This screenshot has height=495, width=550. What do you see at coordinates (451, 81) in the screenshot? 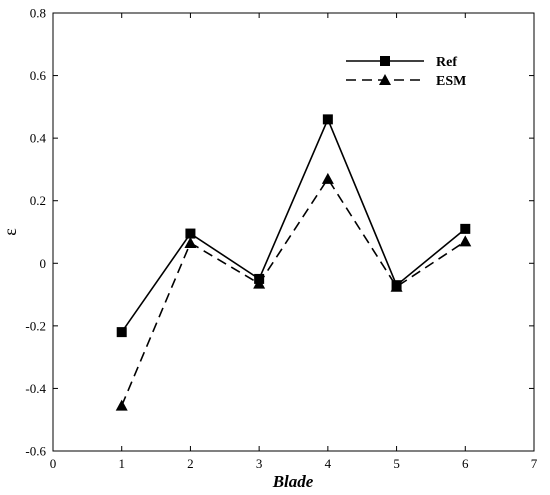
I see `legend-label-esm: ESM` at bounding box center [451, 81].